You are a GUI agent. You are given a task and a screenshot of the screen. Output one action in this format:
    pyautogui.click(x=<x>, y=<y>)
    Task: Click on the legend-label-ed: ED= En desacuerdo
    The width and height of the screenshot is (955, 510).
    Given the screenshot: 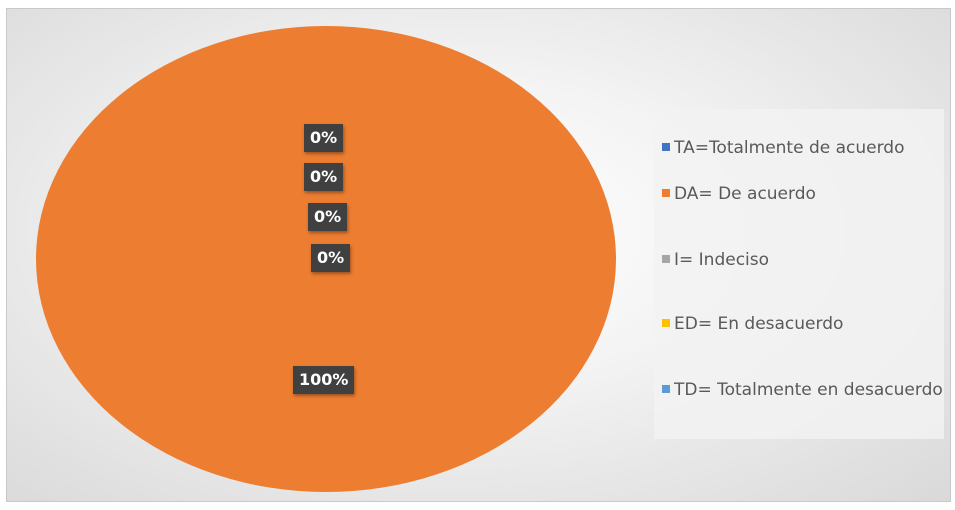 What is the action you would take?
    pyautogui.click(x=759, y=324)
    